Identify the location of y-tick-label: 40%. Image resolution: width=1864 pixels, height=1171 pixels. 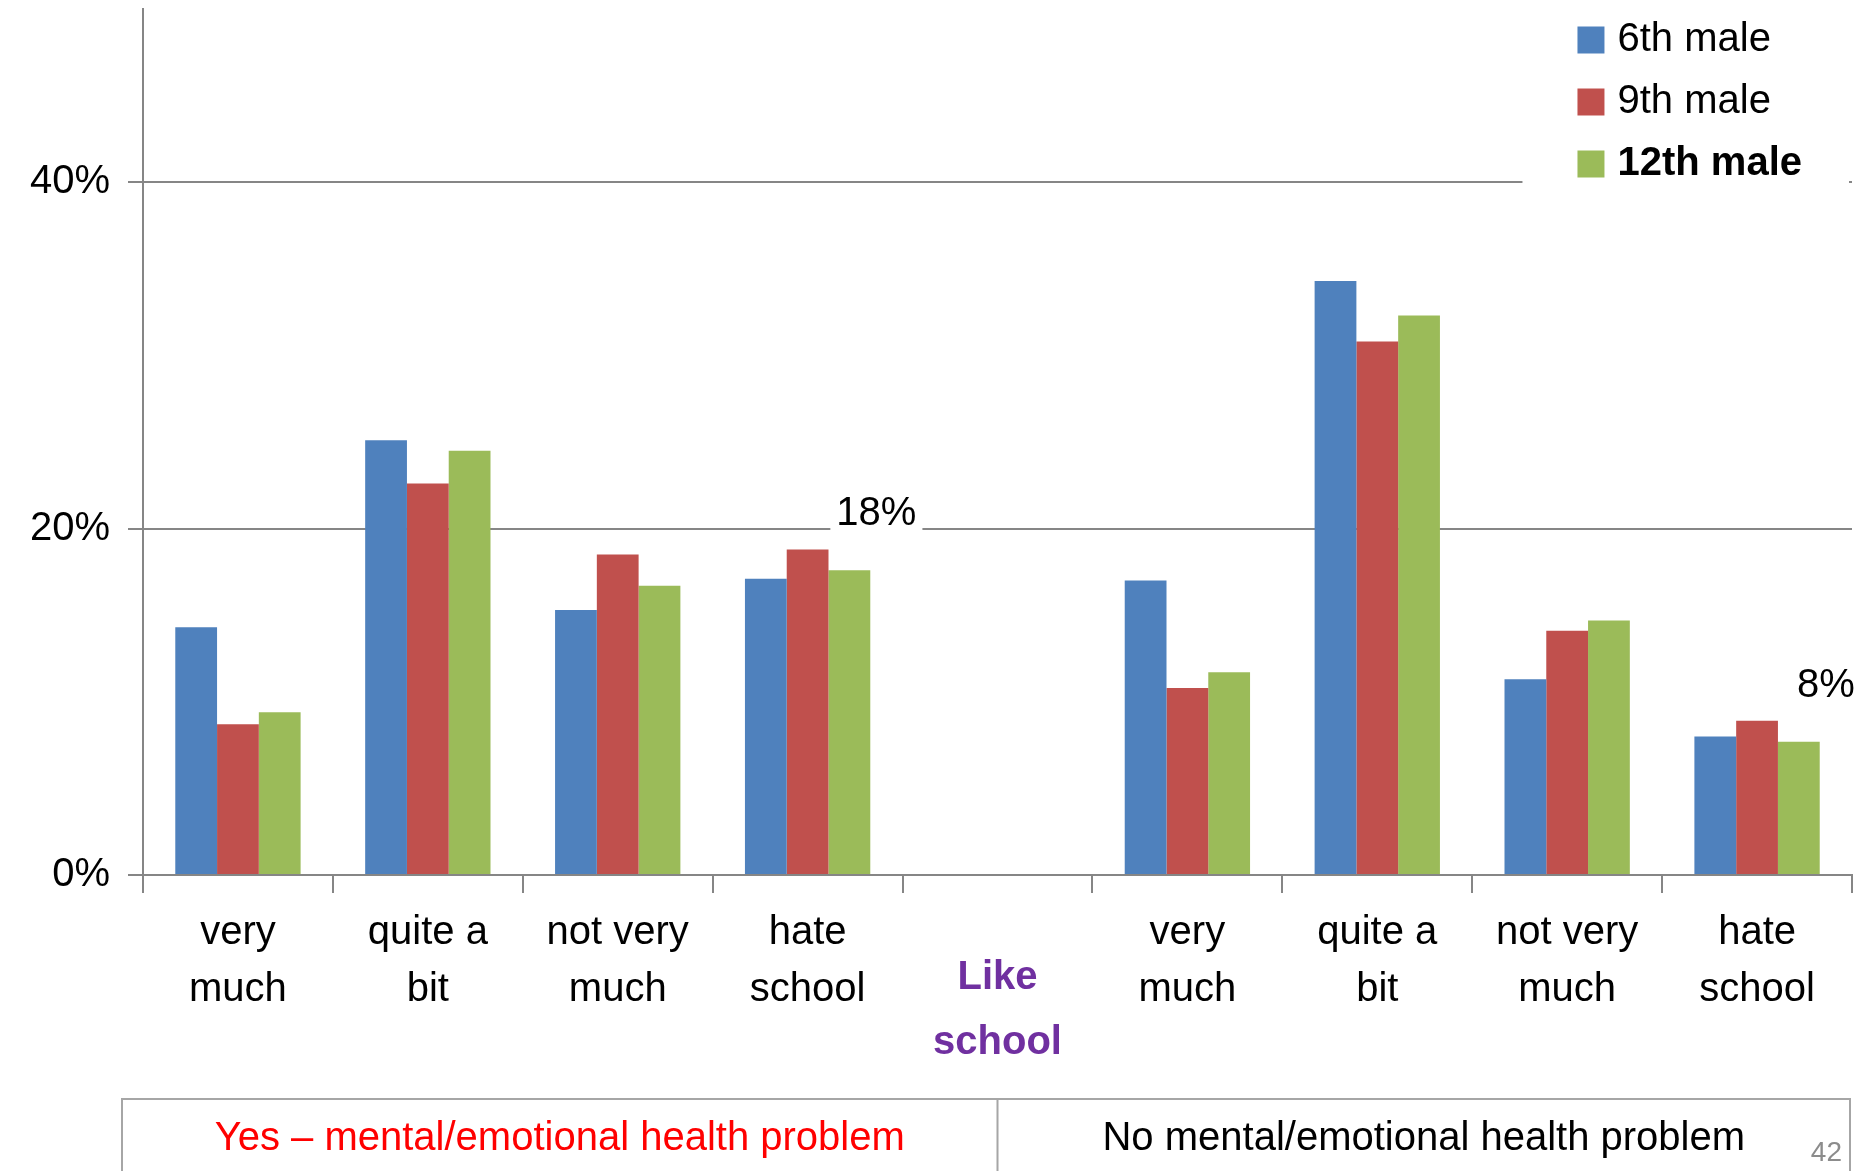
(69, 179).